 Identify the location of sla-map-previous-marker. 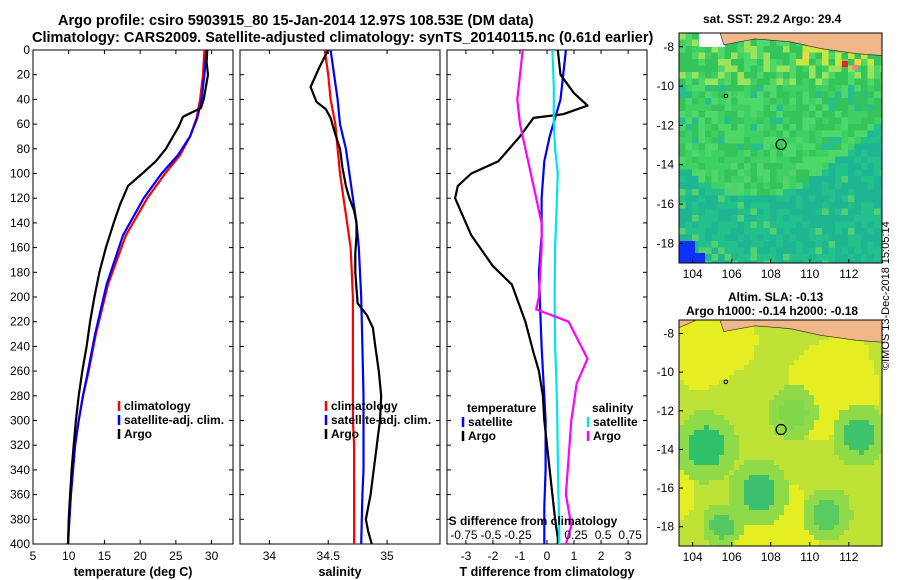
(726, 382).